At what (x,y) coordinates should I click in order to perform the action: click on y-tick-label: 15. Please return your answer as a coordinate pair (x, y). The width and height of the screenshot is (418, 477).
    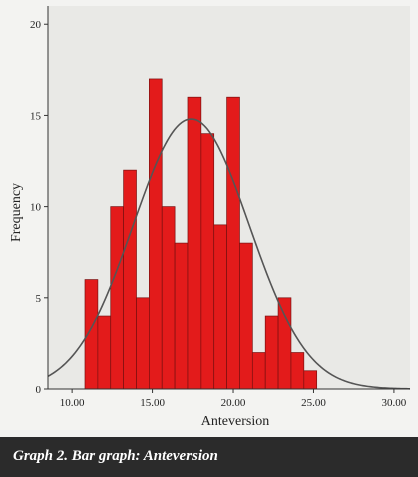
    Looking at the image, I should click on (36, 116).